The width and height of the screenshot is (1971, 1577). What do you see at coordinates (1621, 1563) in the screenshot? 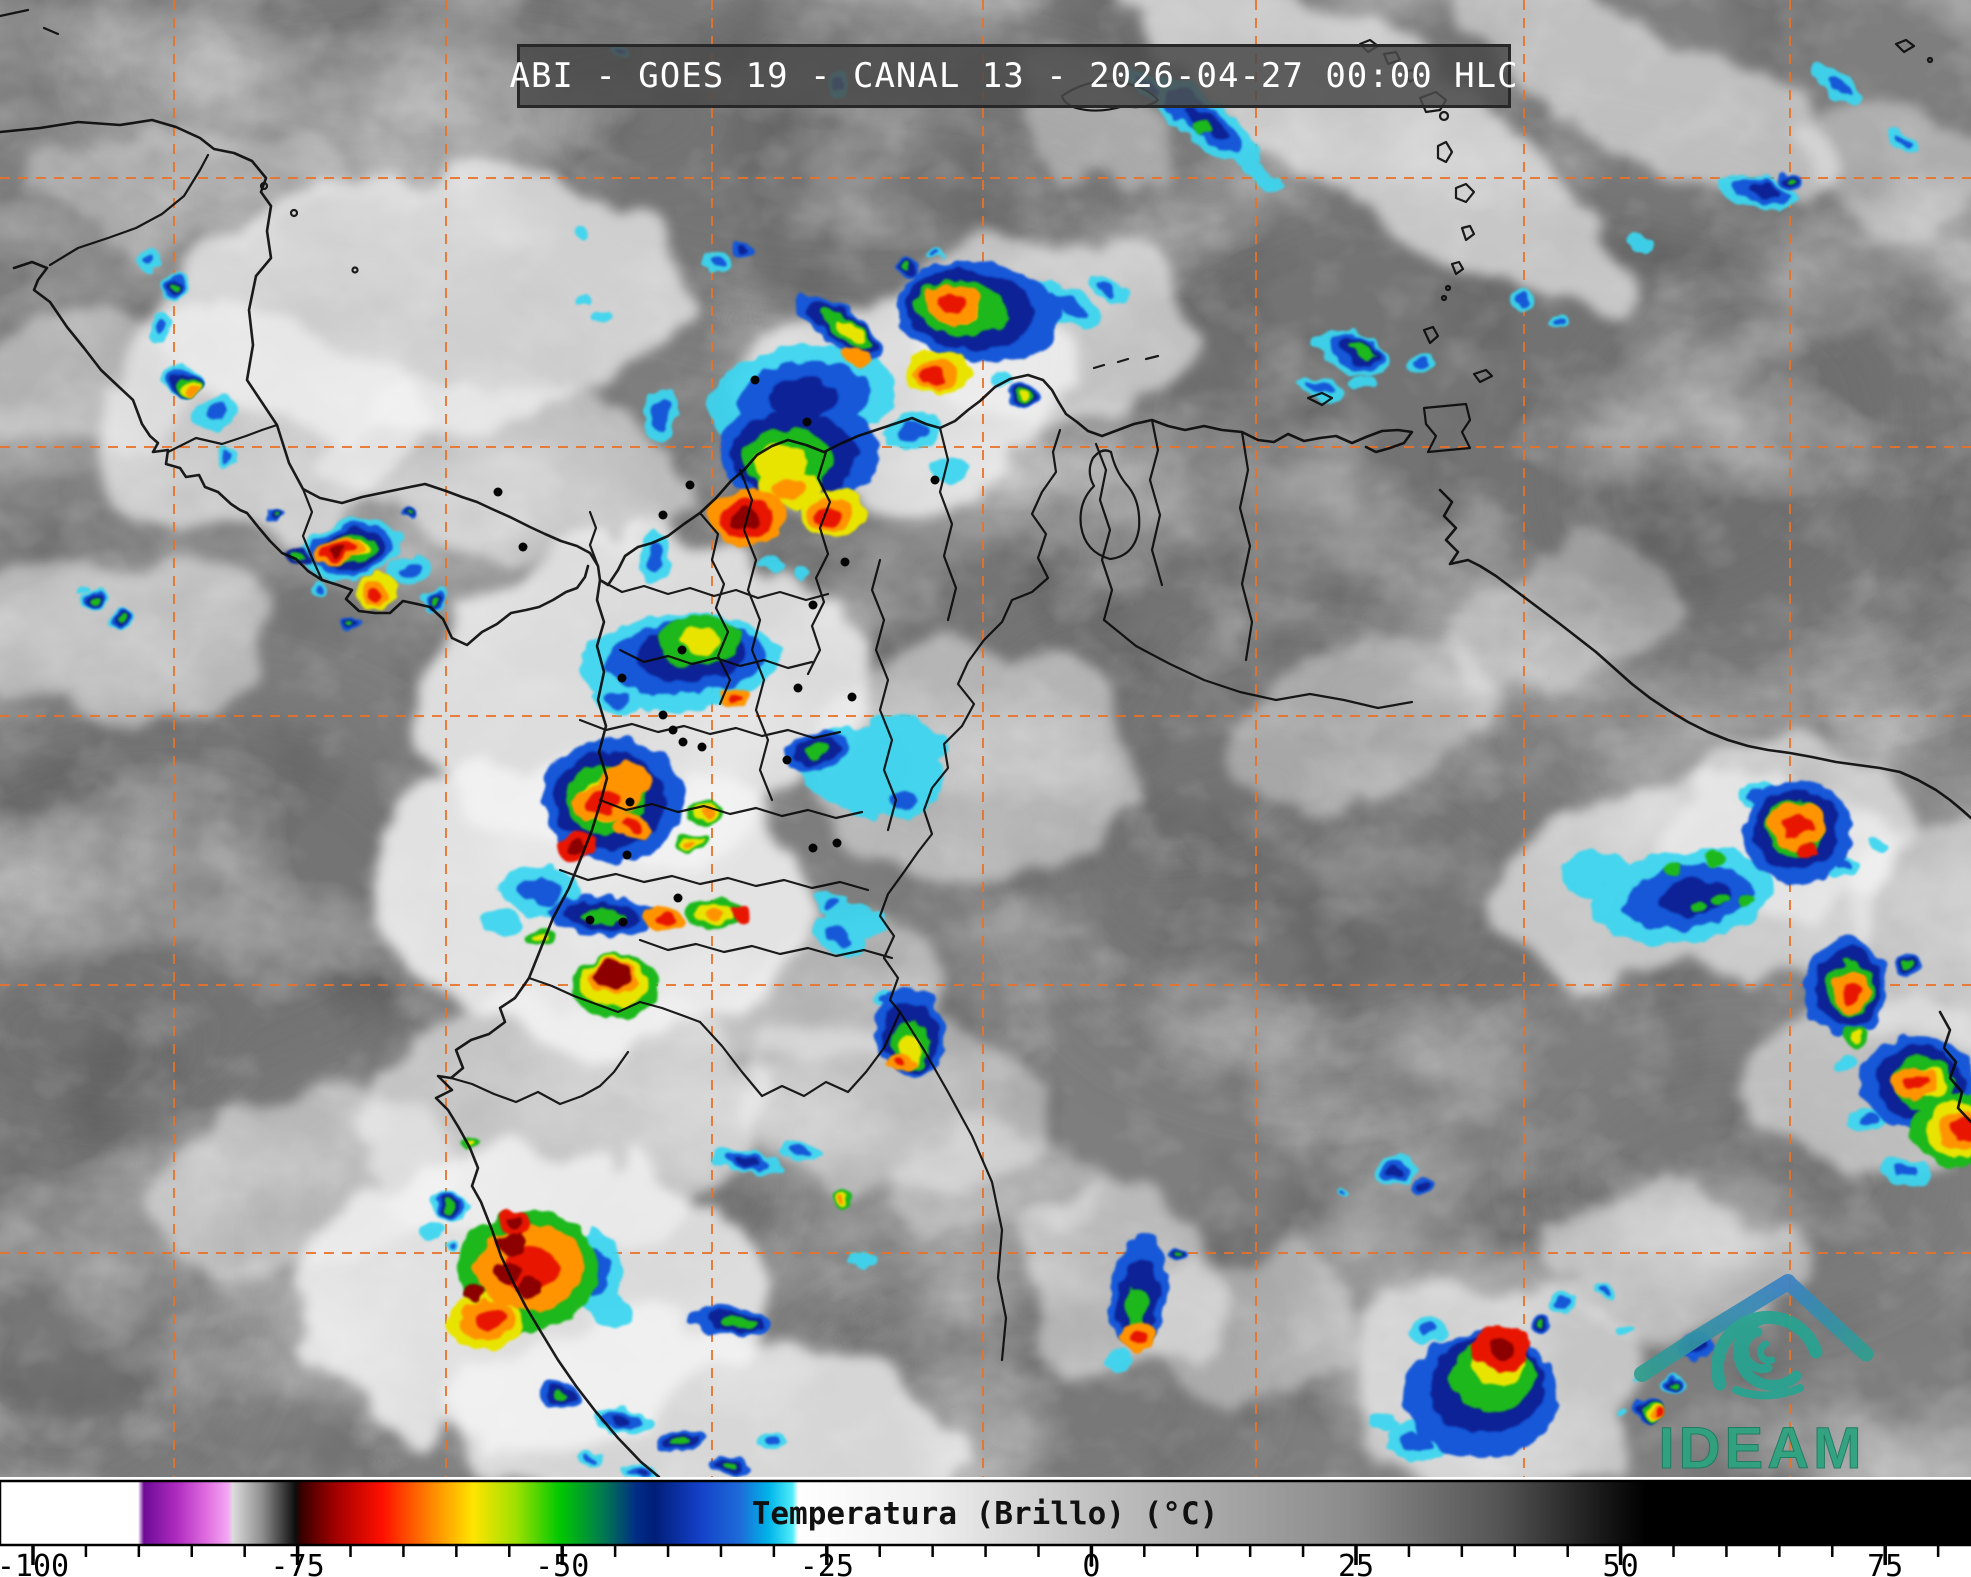
I see `svg-text: 50` at bounding box center [1621, 1563].